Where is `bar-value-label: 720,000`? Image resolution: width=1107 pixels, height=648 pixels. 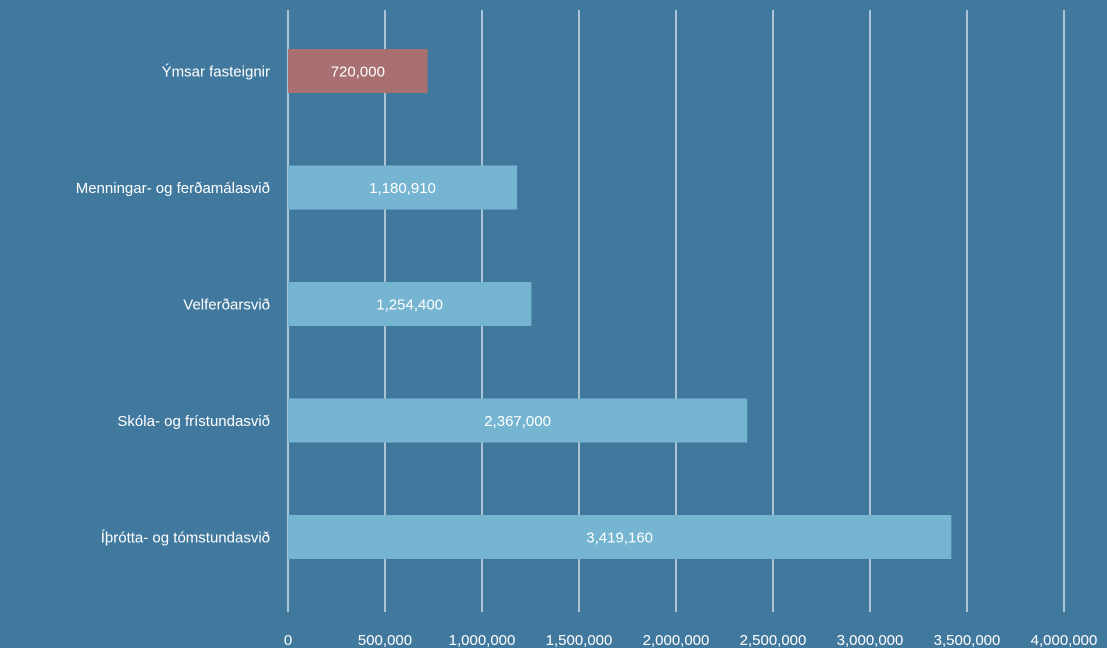 bar-value-label: 720,000 is located at coordinates (358, 72).